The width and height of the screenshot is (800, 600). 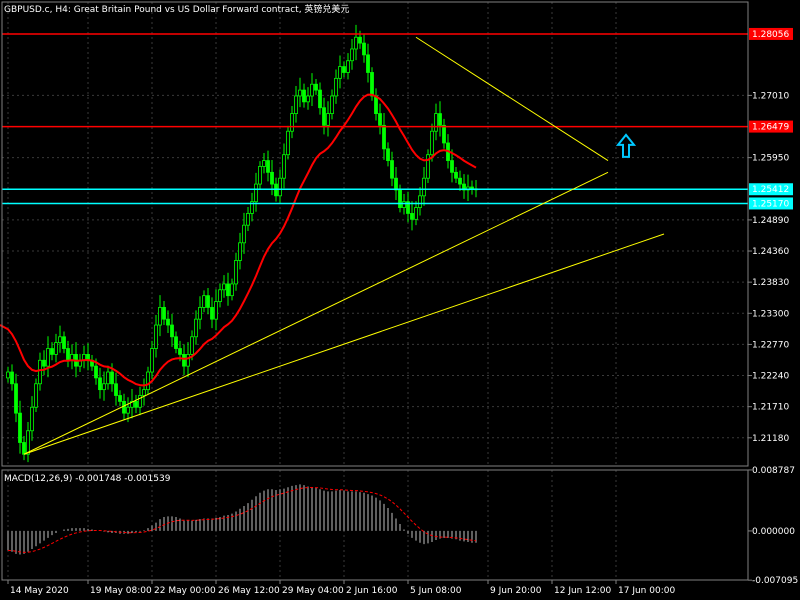 I want to click on x-tick-label: 2 Jun 16:00, so click(x=372, y=591).